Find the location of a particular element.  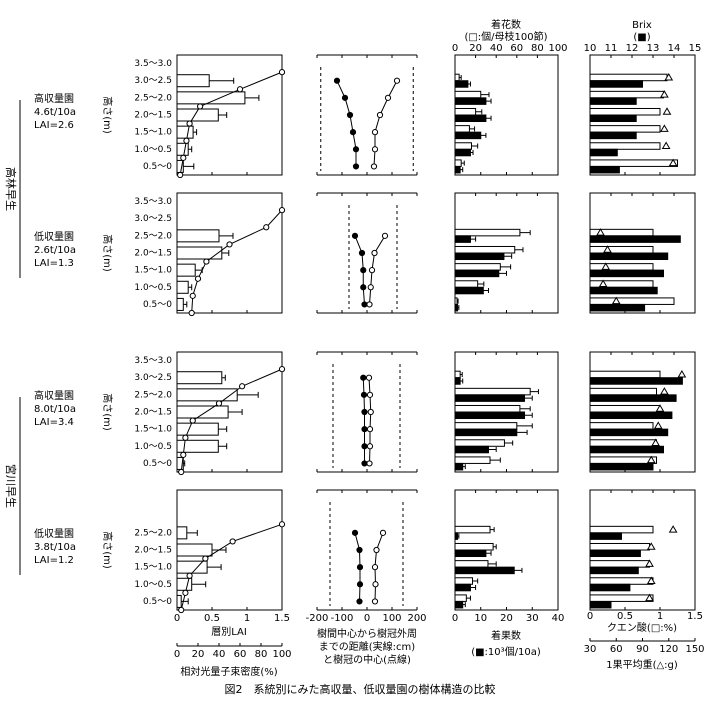

category-label: 3.0～2.5 is located at coordinates (153, 378).